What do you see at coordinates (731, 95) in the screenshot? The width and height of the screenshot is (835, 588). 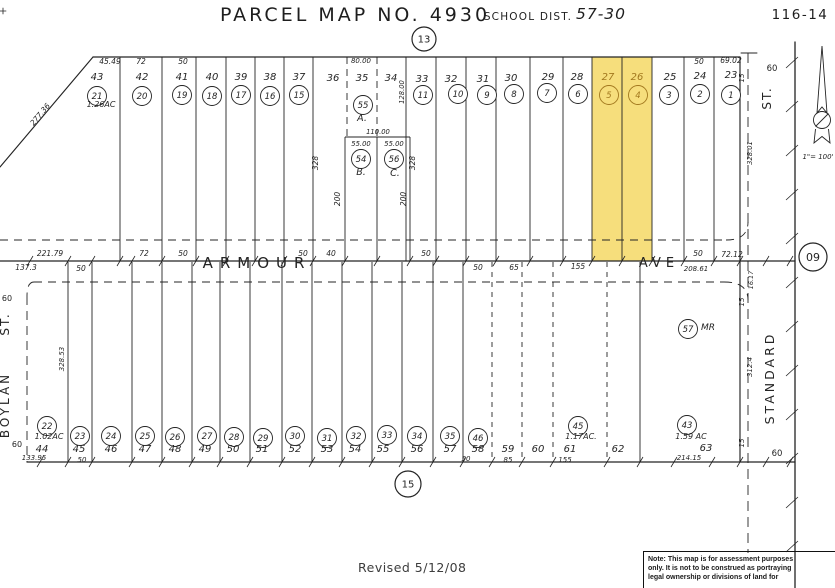 I see `circled-number: 1` at bounding box center [731, 95].